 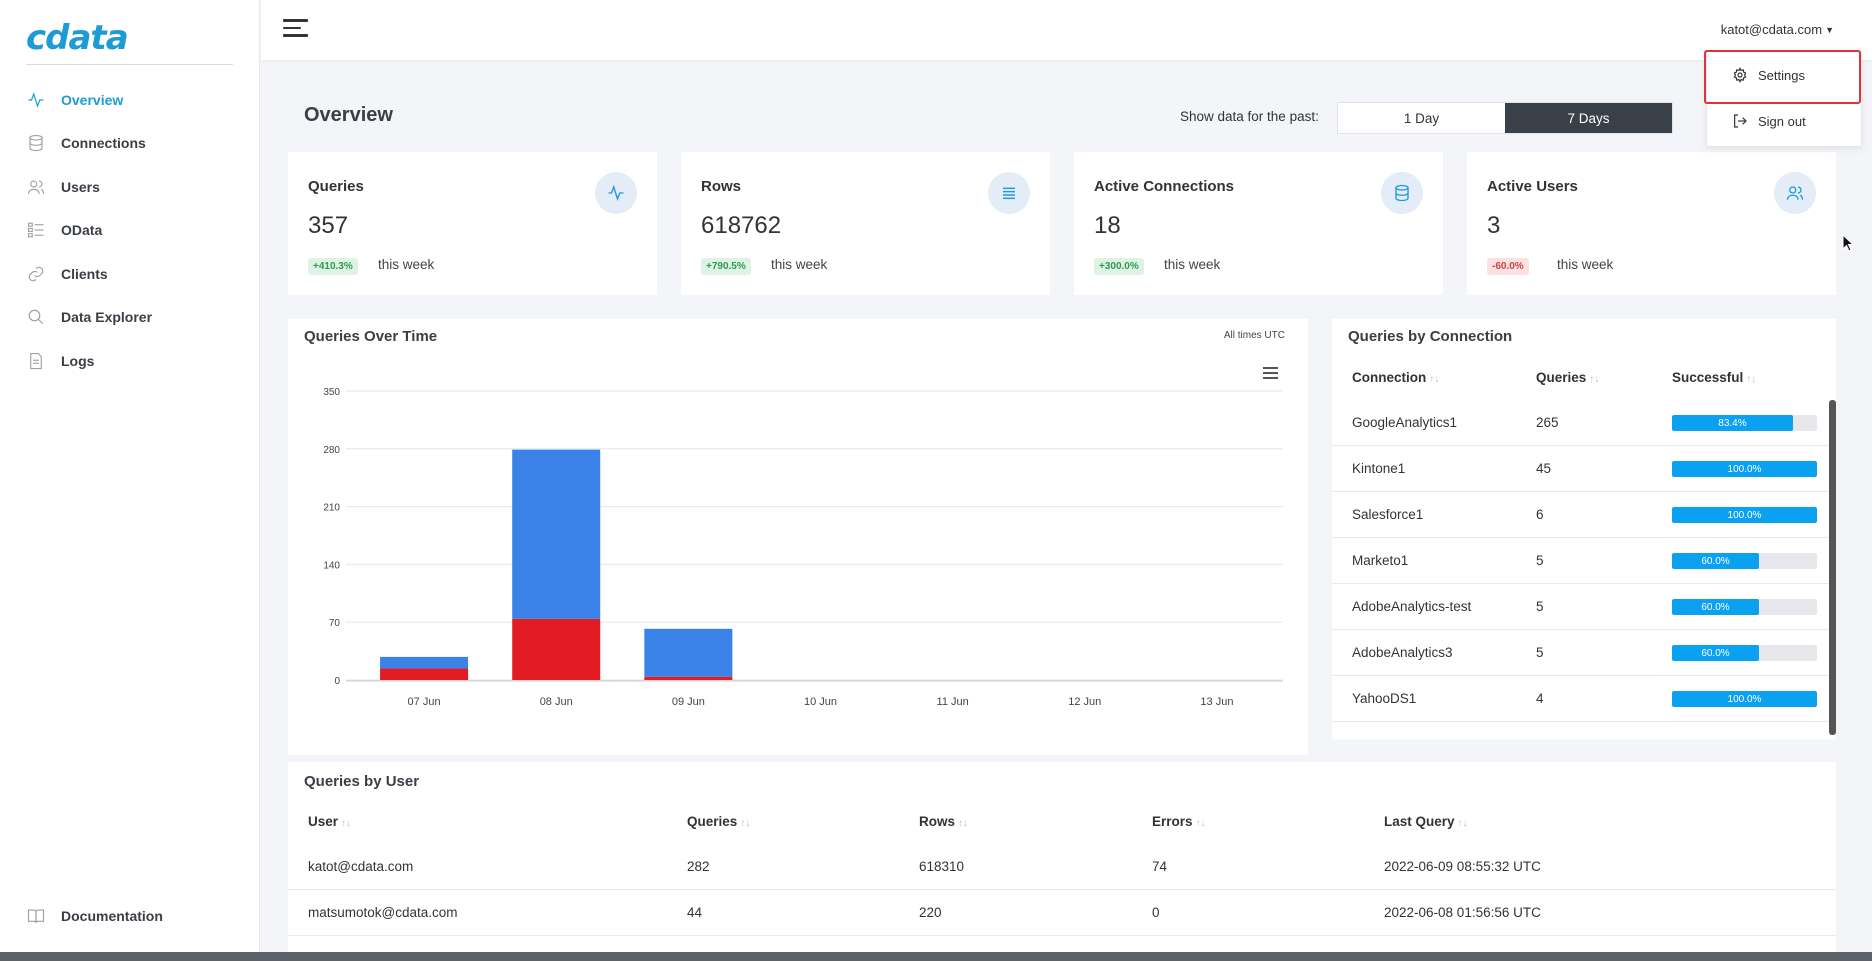 I want to click on x-tick-label-2: 09 Jun, so click(x=688, y=702).